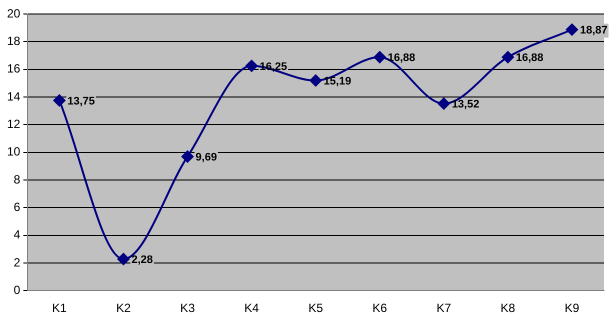  I want to click on y-tick-label: 16, so click(13, 69).